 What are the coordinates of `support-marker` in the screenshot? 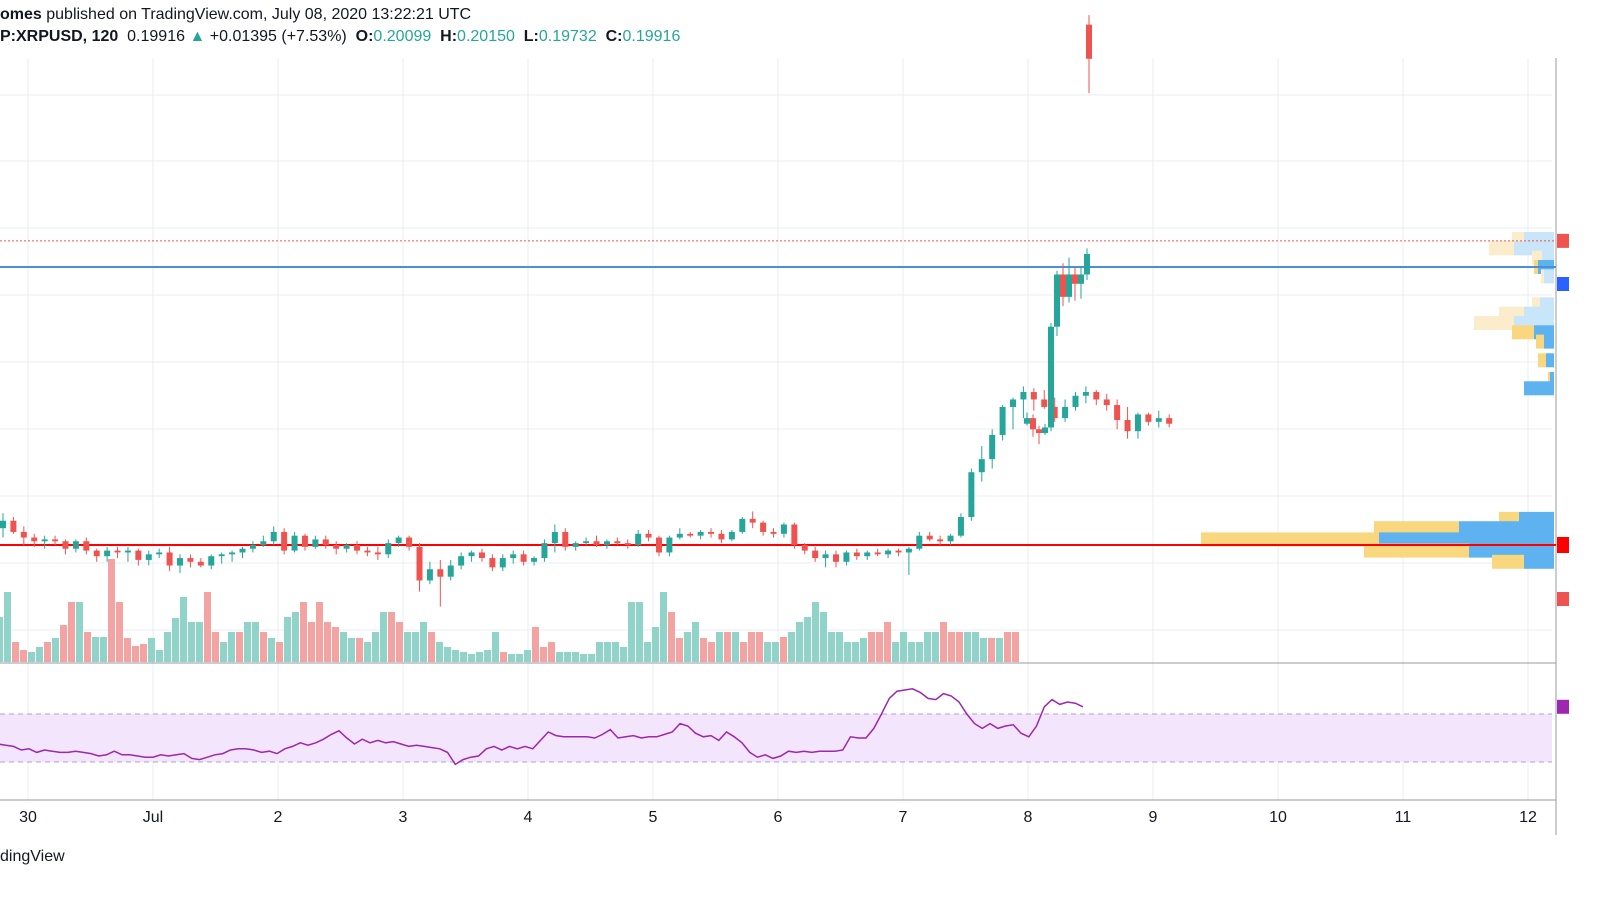 It's located at (1563, 545).